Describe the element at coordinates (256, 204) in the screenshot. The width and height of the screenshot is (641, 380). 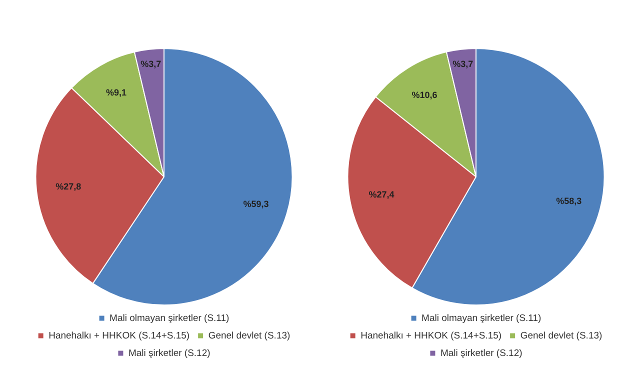
I see `data-label: %59,3` at that location.